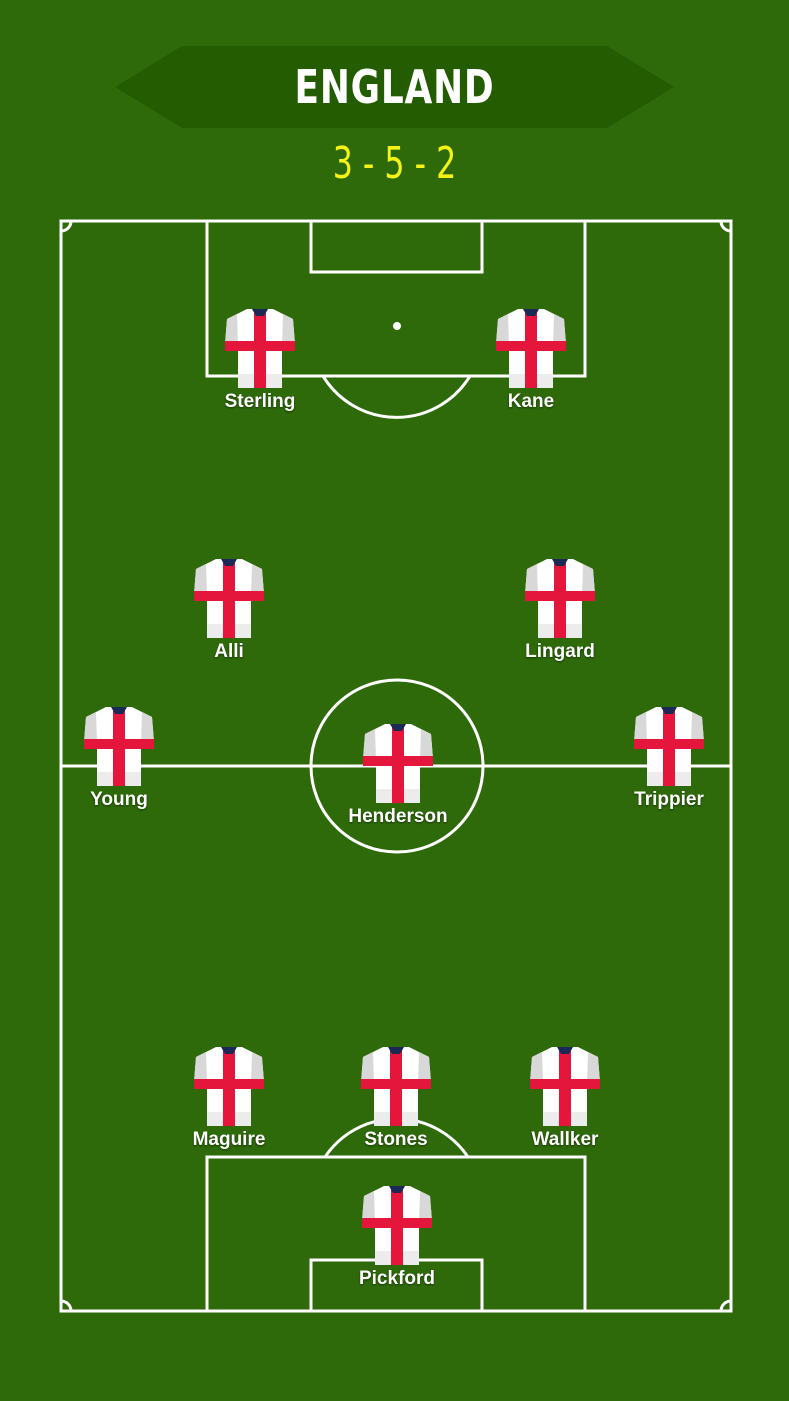 The image size is (789, 1401). What do you see at coordinates (398, 816) in the screenshot?
I see `player-name: Henderson` at bounding box center [398, 816].